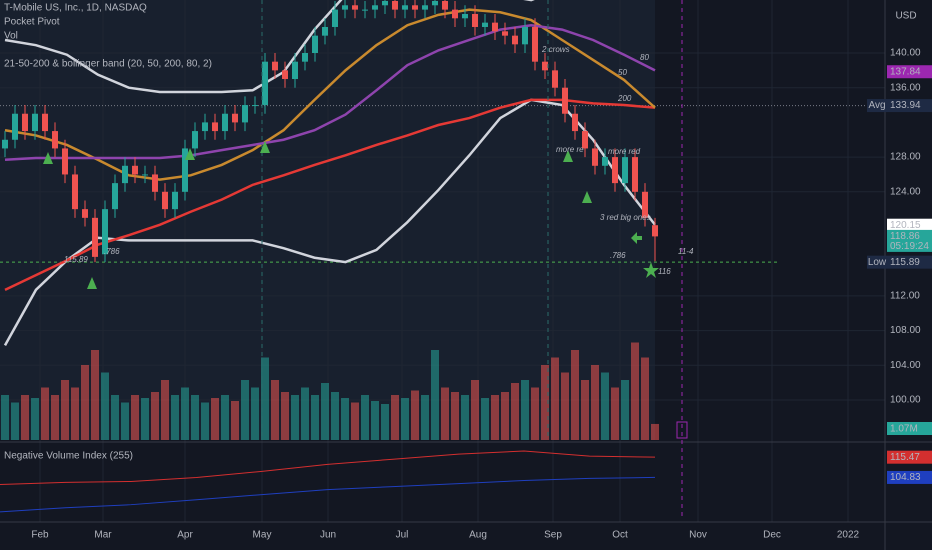  I want to click on annotation: more red, so click(624, 151).